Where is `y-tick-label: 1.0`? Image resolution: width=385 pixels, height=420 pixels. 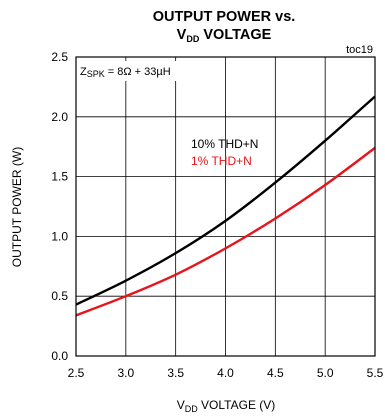 y-tick-label: 1.0 is located at coordinates (59, 236).